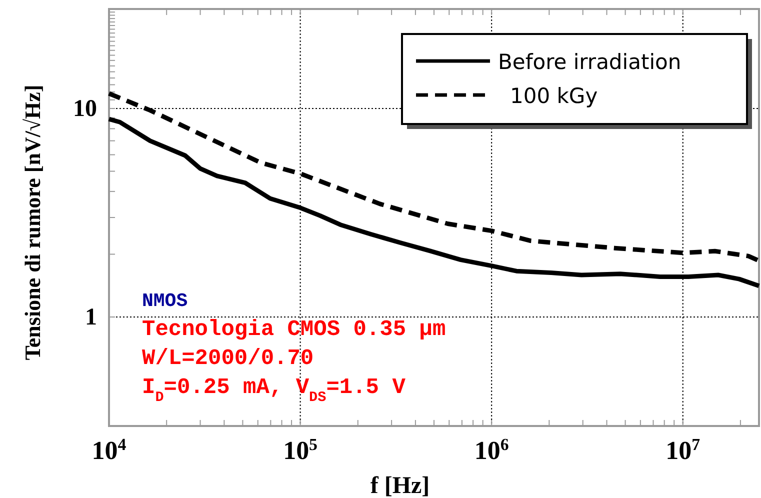 The width and height of the screenshot is (761, 498). What do you see at coordinates (554, 96) in the screenshot?
I see `legend-label: 100 kGy` at bounding box center [554, 96].